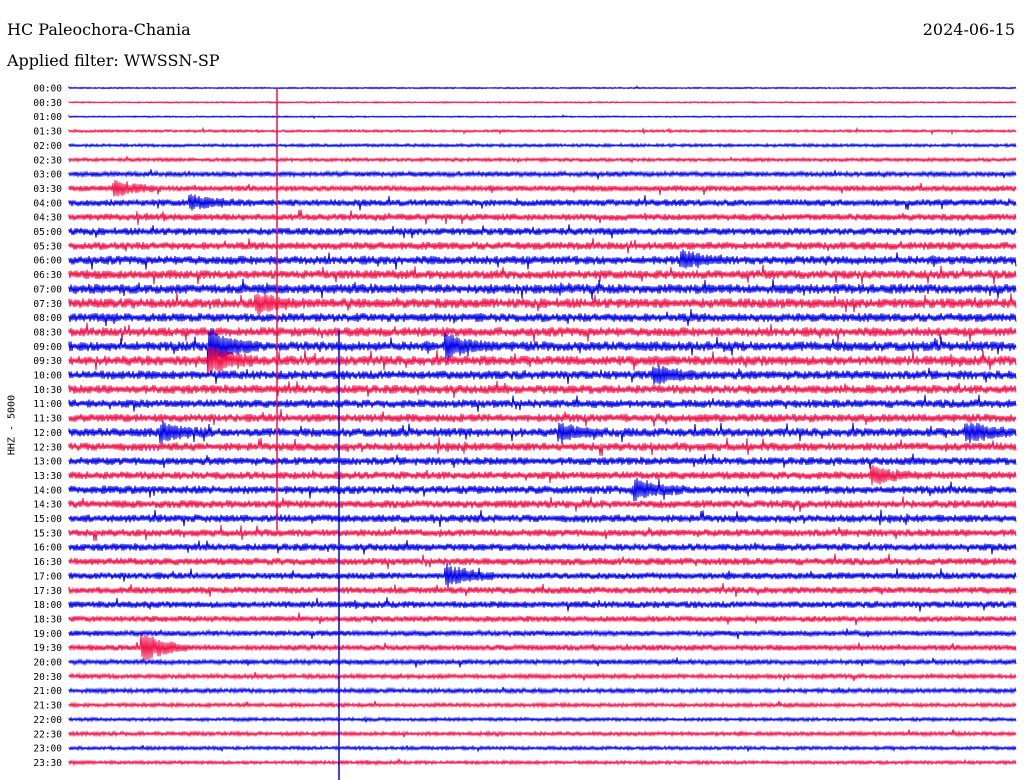 This screenshot has height=780, width=1024. What do you see at coordinates (47, 749) in the screenshot?
I see `time-label-2300: 23:00` at bounding box center [47, 749].